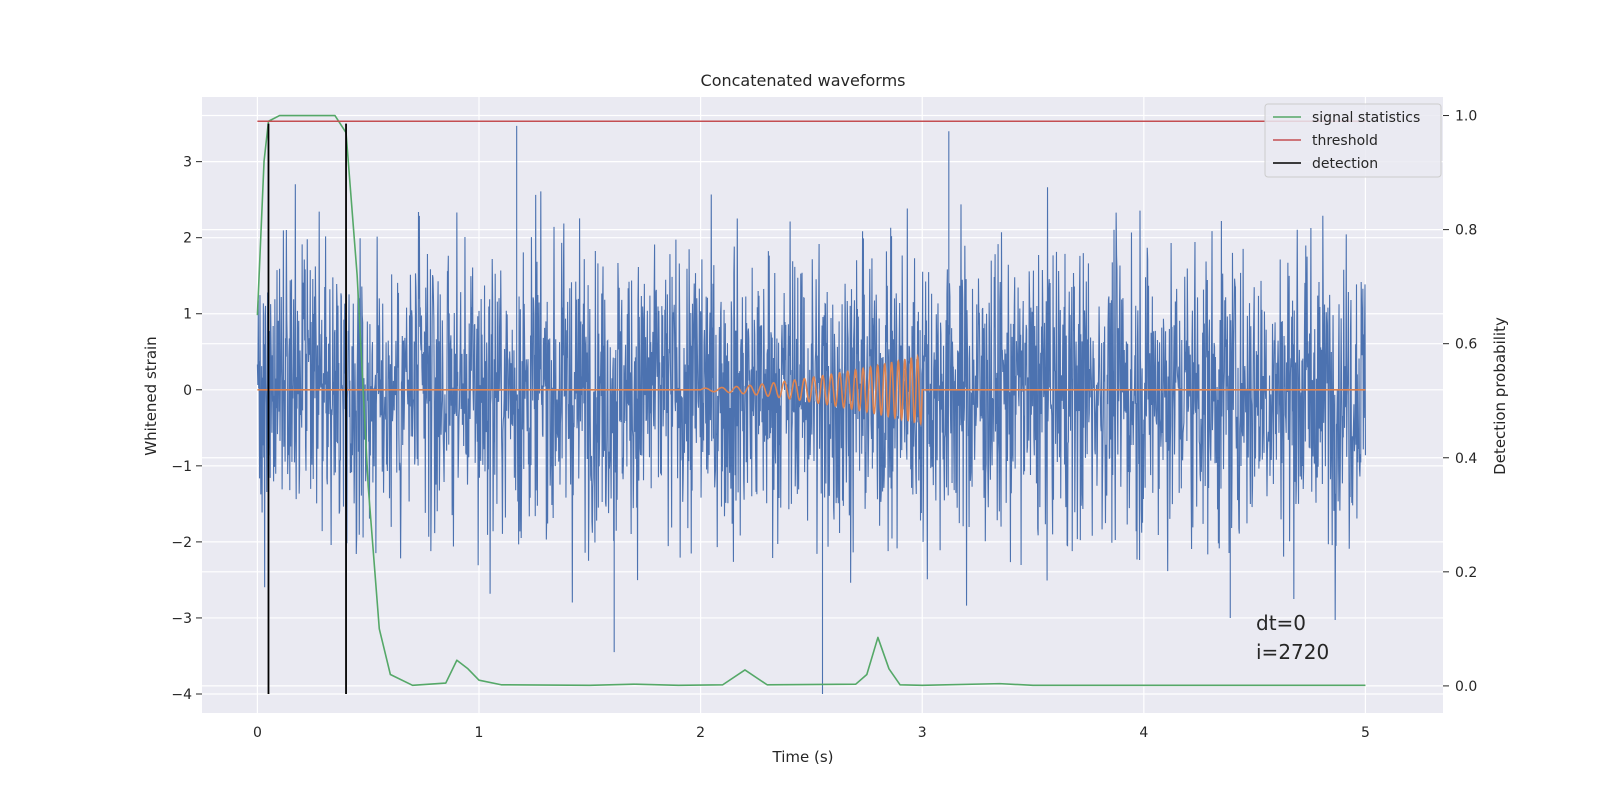 This screenshot has width=1600, height=800. I want to click on x-tick-label: 1, so click(479, 733).